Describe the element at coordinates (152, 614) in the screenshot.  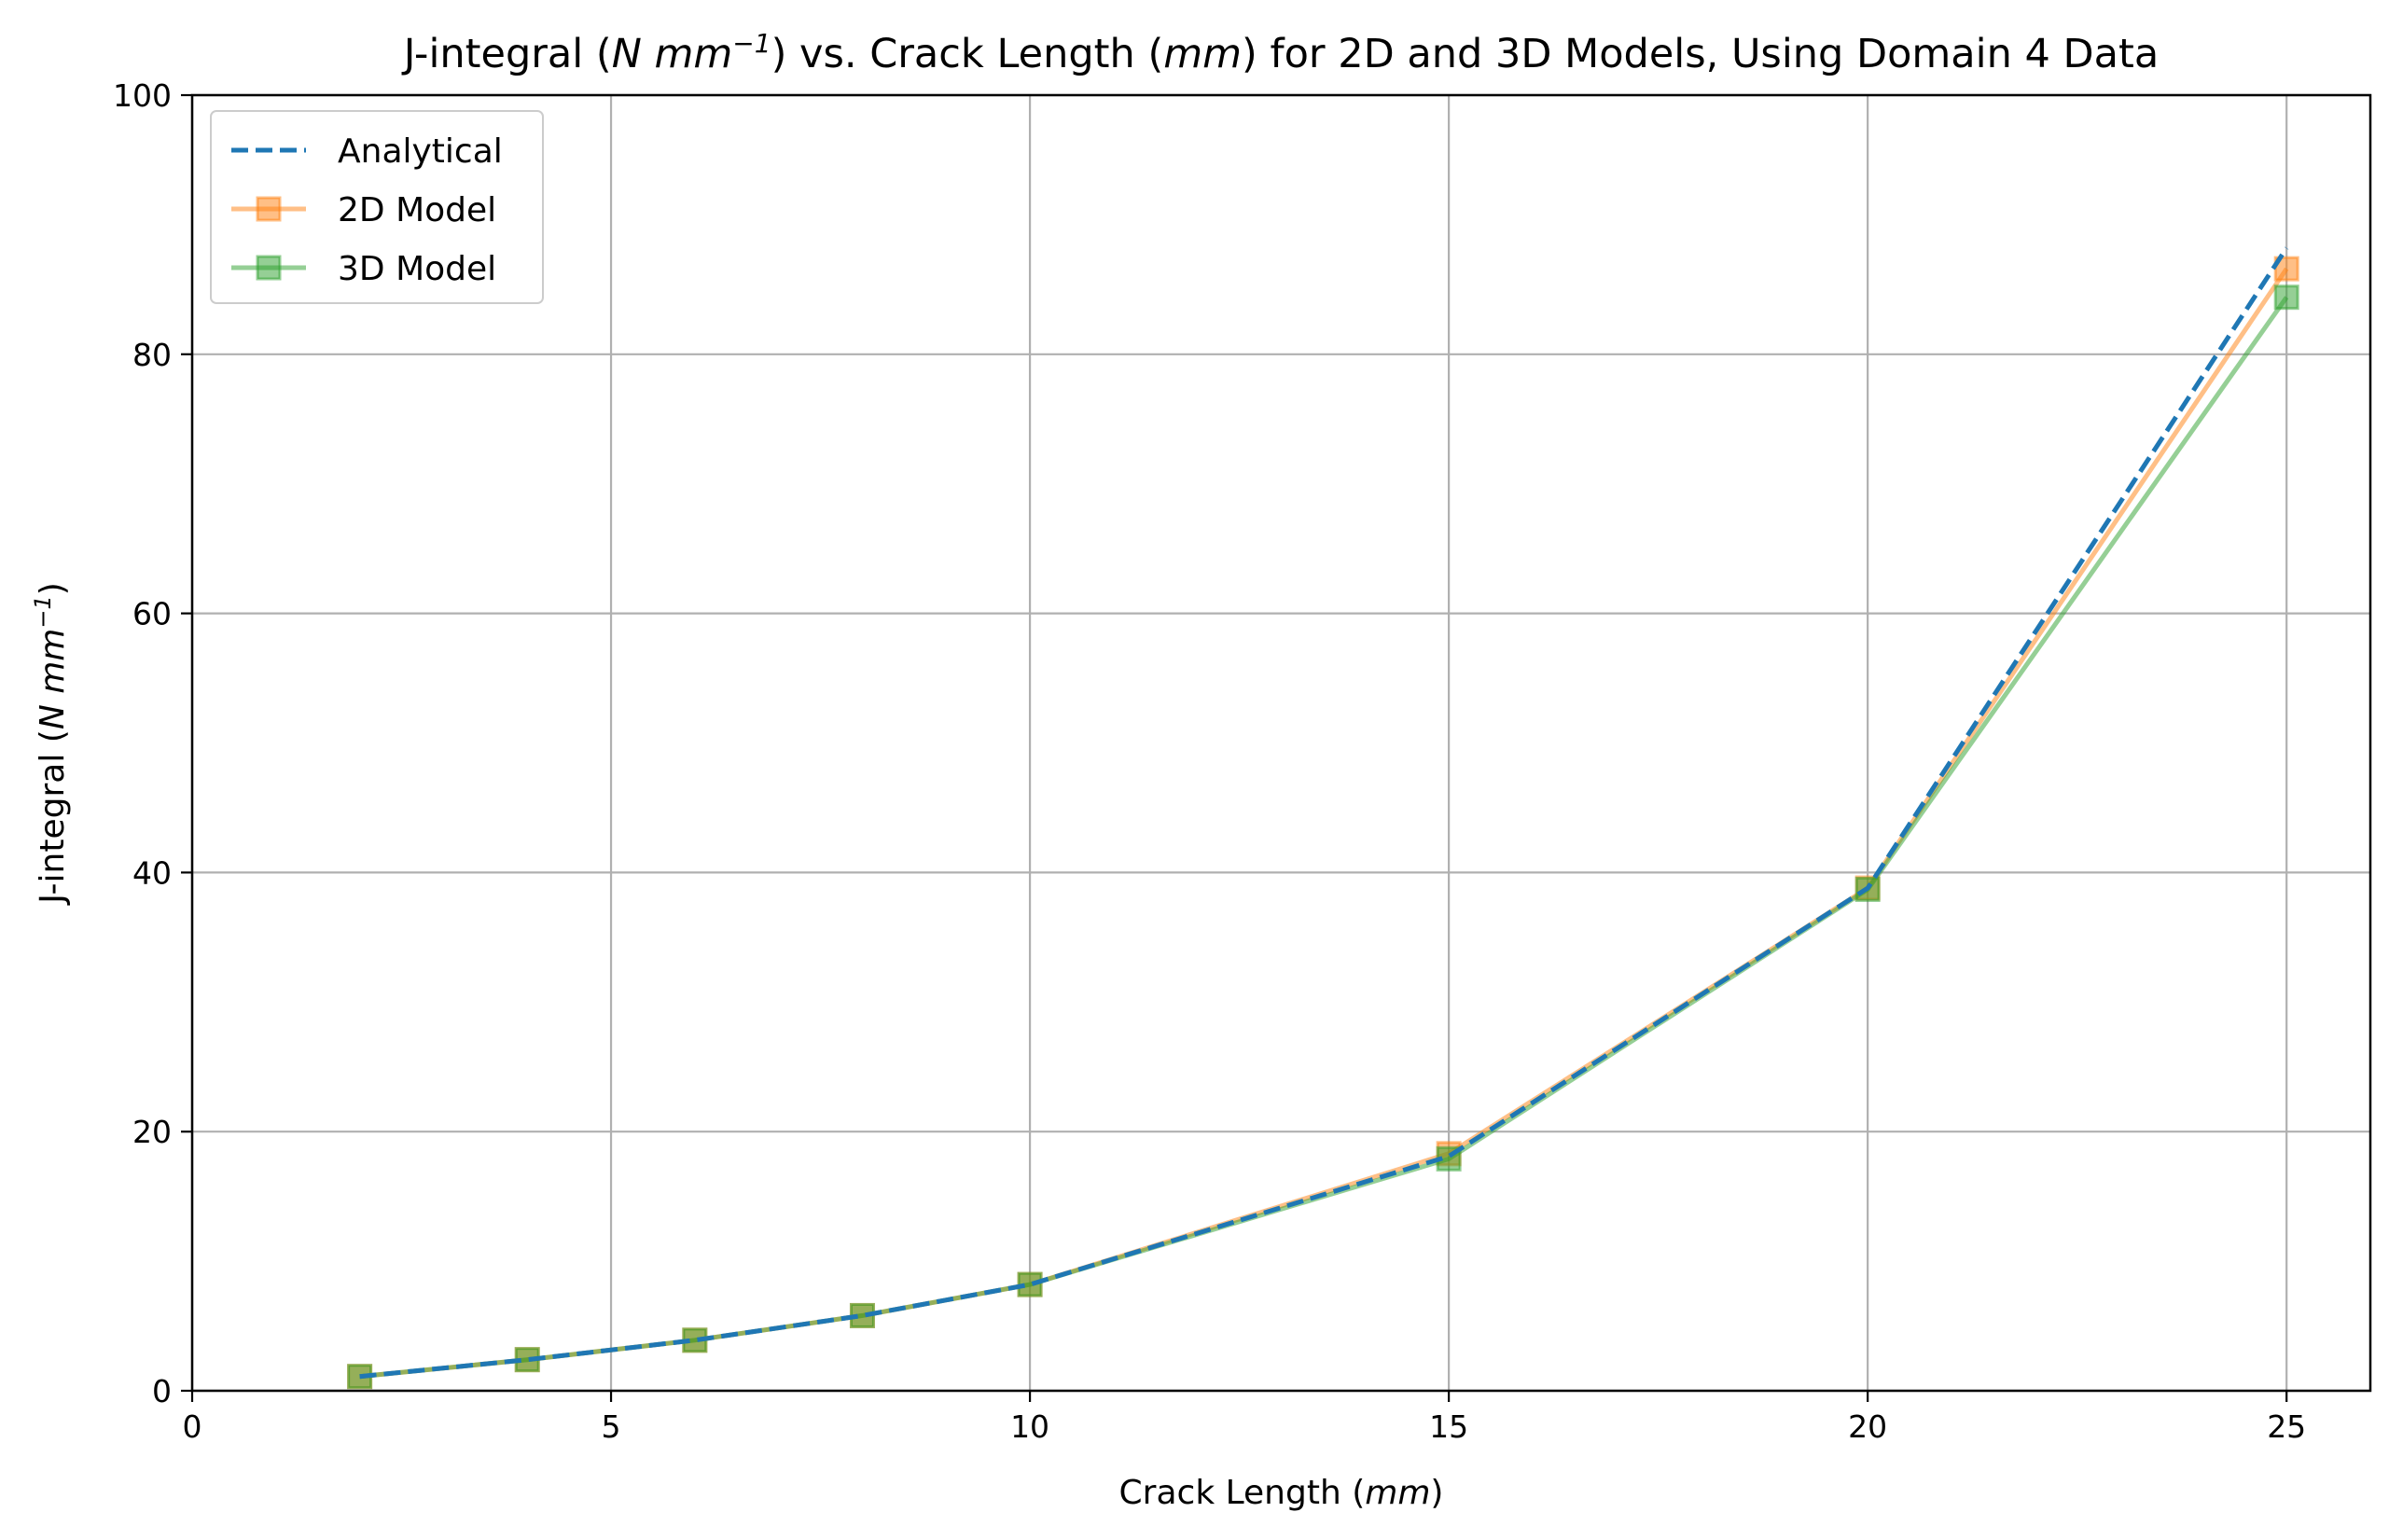
I see `y-tick-label: 60` at that location.